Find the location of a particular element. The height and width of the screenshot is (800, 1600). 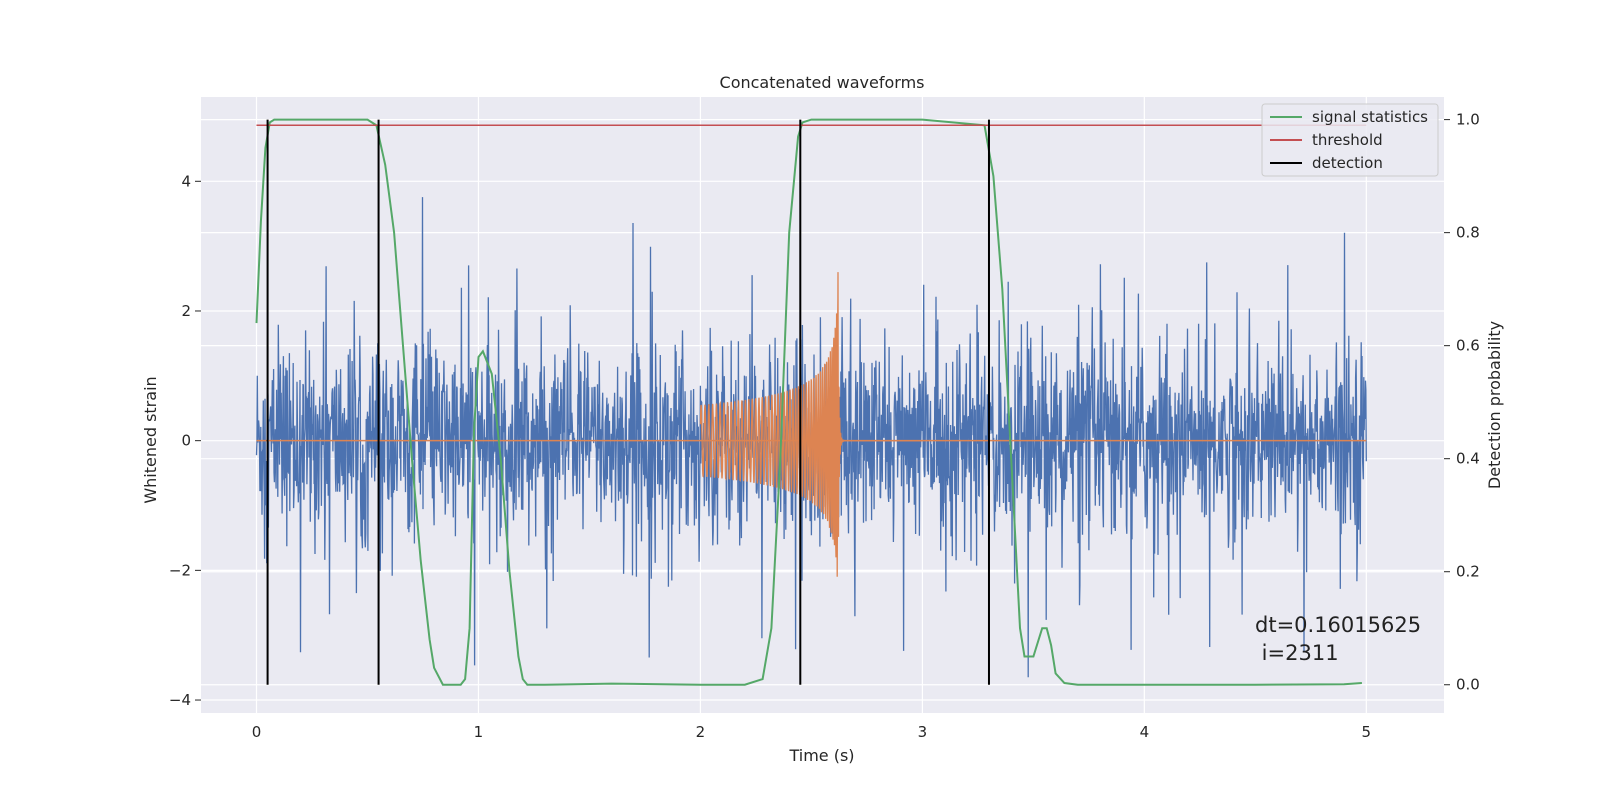

y-tick-label-left: −2 is located at coordinates (180, 570).